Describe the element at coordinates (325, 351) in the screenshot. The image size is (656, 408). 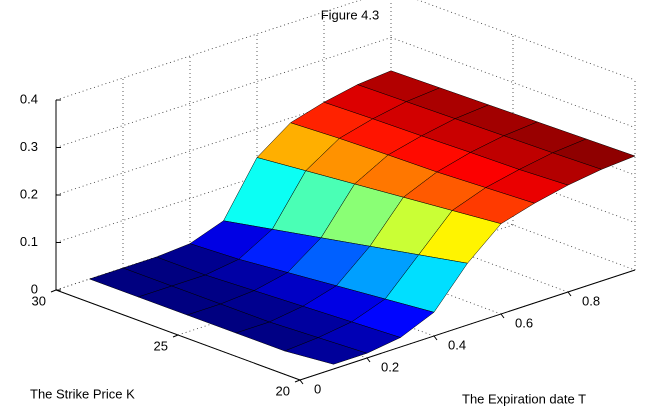
I see `surface-patch` at that location.